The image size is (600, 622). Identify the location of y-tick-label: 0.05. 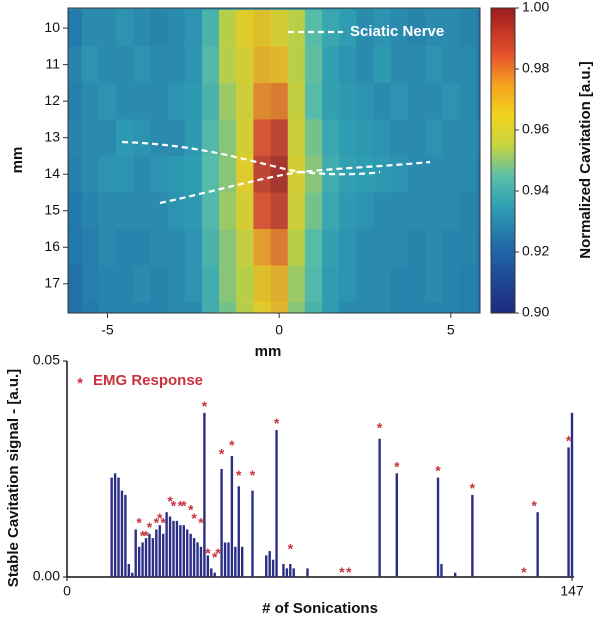
(46, 360).